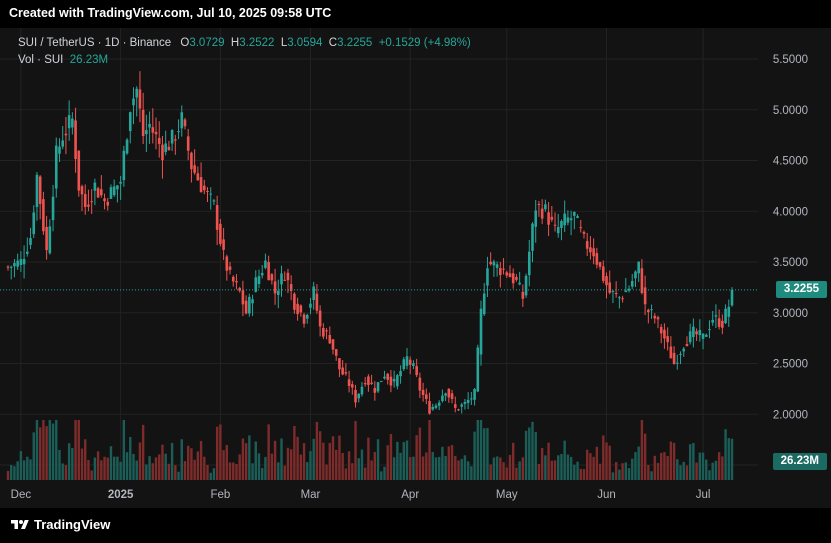 Image resolution: width=831 pixels, height=543 pixels. Describe the element at coordinates (790, 263) in the screenshot. I see `y-tick-label: 3.5000` at that location.